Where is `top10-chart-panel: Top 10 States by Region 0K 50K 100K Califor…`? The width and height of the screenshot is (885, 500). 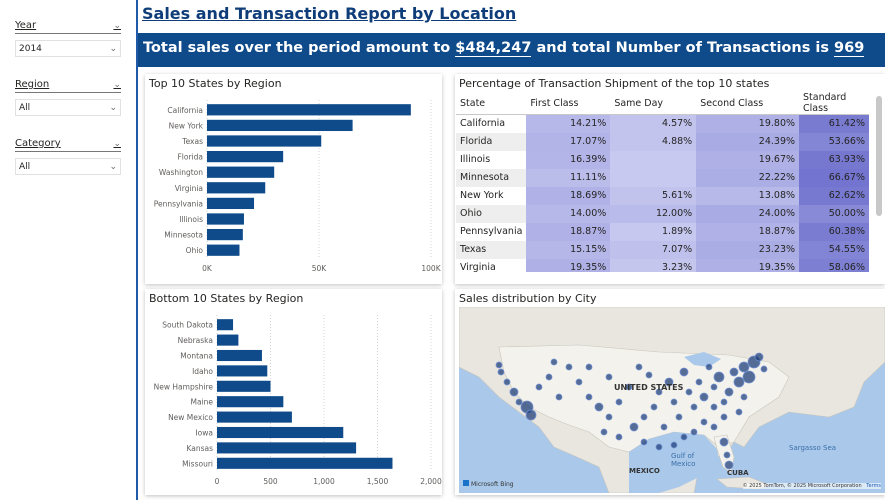
top10-chart-panel: Top 10 States by Region 0K 50K 100K Califor… is located at coordinates (293, 179).